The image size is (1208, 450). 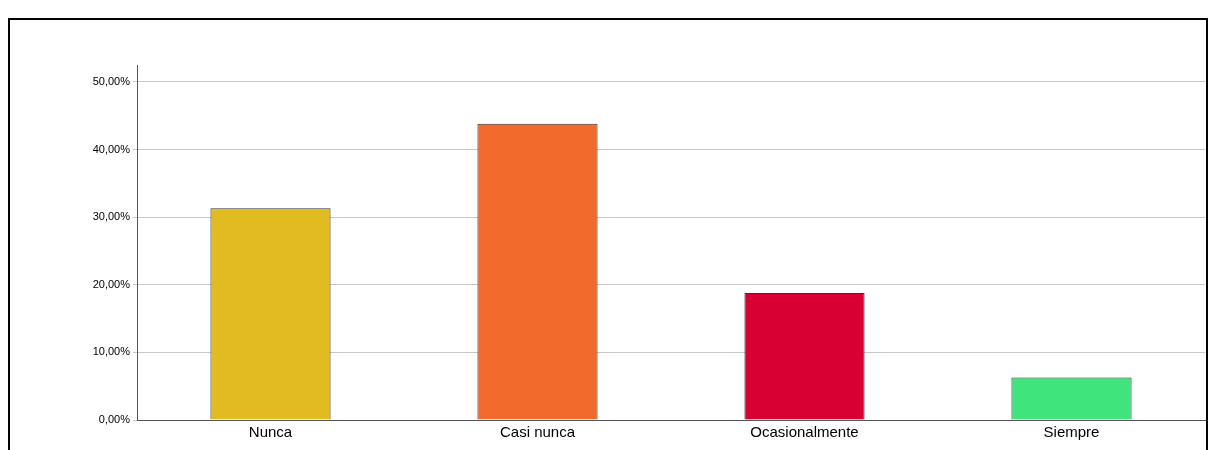 What do you see at coordinates (111, 80) in the screenshot?
I see `y-tick-label: 50,00%` at bounding box center [111, 80].